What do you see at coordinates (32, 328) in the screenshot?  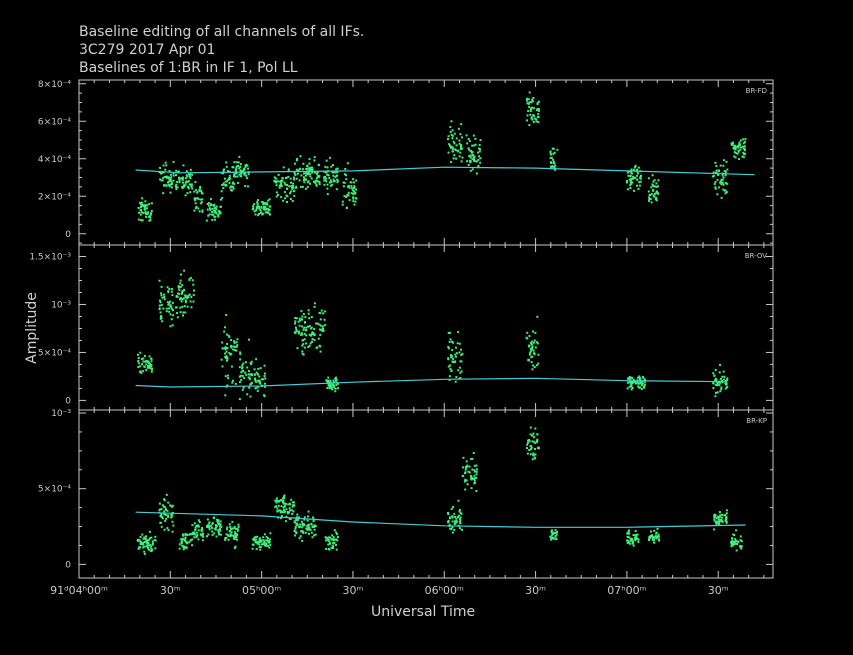 I see `y-axis-label: Amplitude` at bounding box center [32, 328].